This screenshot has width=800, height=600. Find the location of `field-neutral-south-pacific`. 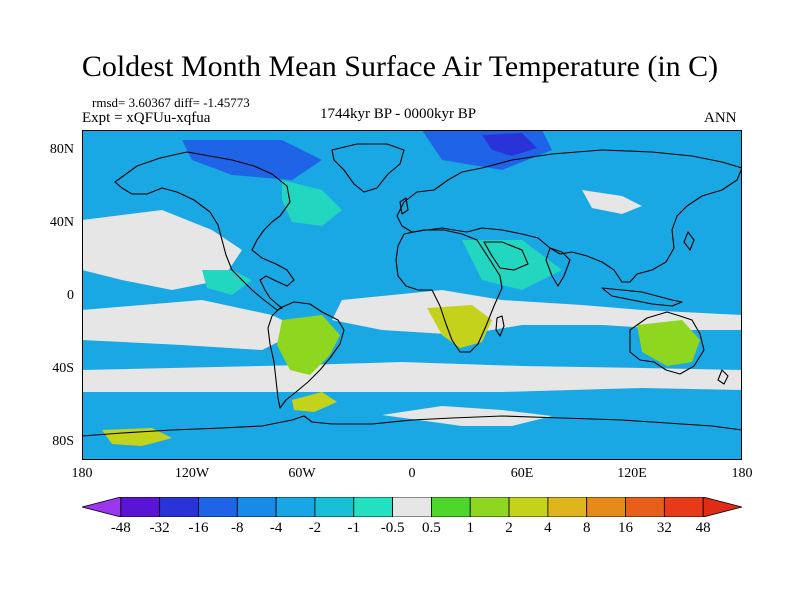

field-neutral-south-pacific is located at coordinates (192, 325).